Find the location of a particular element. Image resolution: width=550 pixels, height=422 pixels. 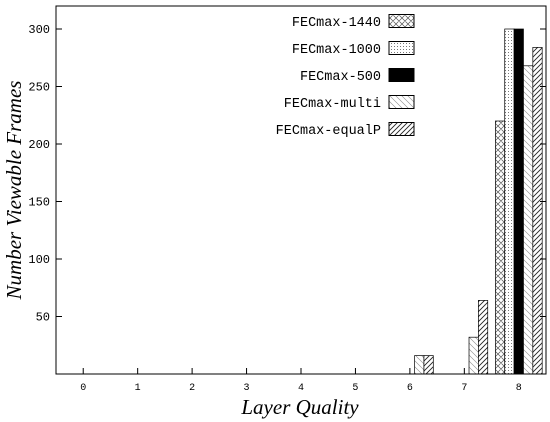

y-tick-label: 200 is located at coordinates (39, 145).